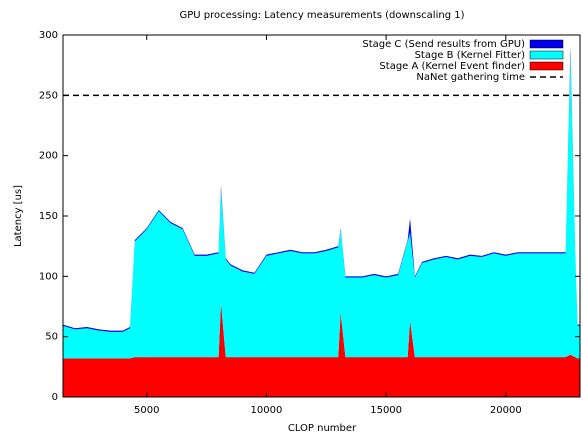  What do you see at coordinates (470, 77) in the screenshot?
I see `legend-label: NaNet gathering time` at bounding box center [470, 77].